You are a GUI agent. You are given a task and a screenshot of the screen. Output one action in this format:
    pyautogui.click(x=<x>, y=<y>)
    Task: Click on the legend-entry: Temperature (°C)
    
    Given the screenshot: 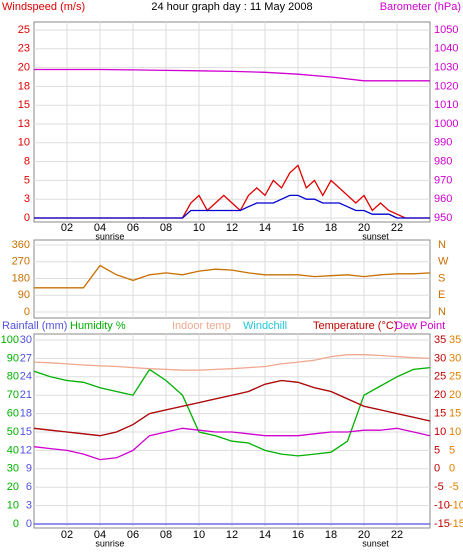 What is the action you would take?
    pyautogui.click(x=355, y=326)
    